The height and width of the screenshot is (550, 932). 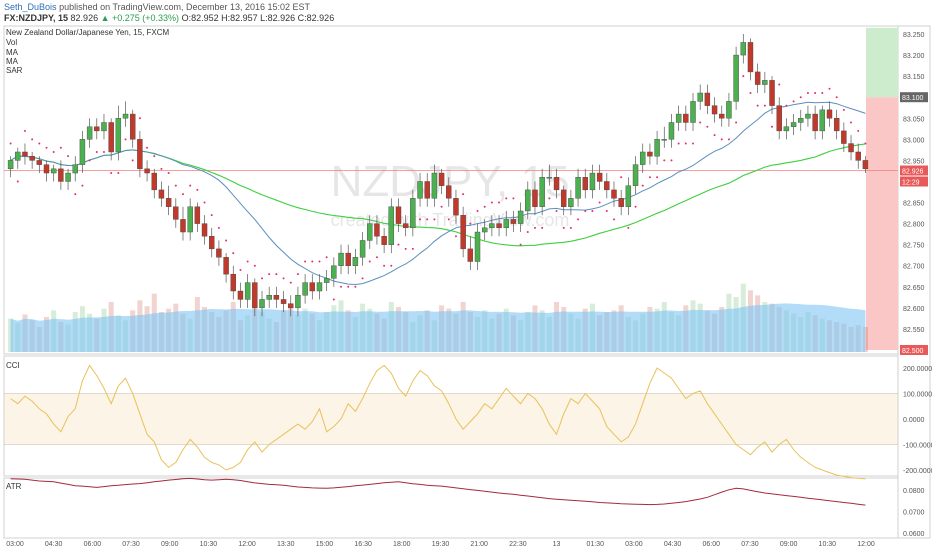 What do you see at coordinates (14, 70) in the screenshot?
I see `legend-sar: SAR` at bounding box center [14, 70].